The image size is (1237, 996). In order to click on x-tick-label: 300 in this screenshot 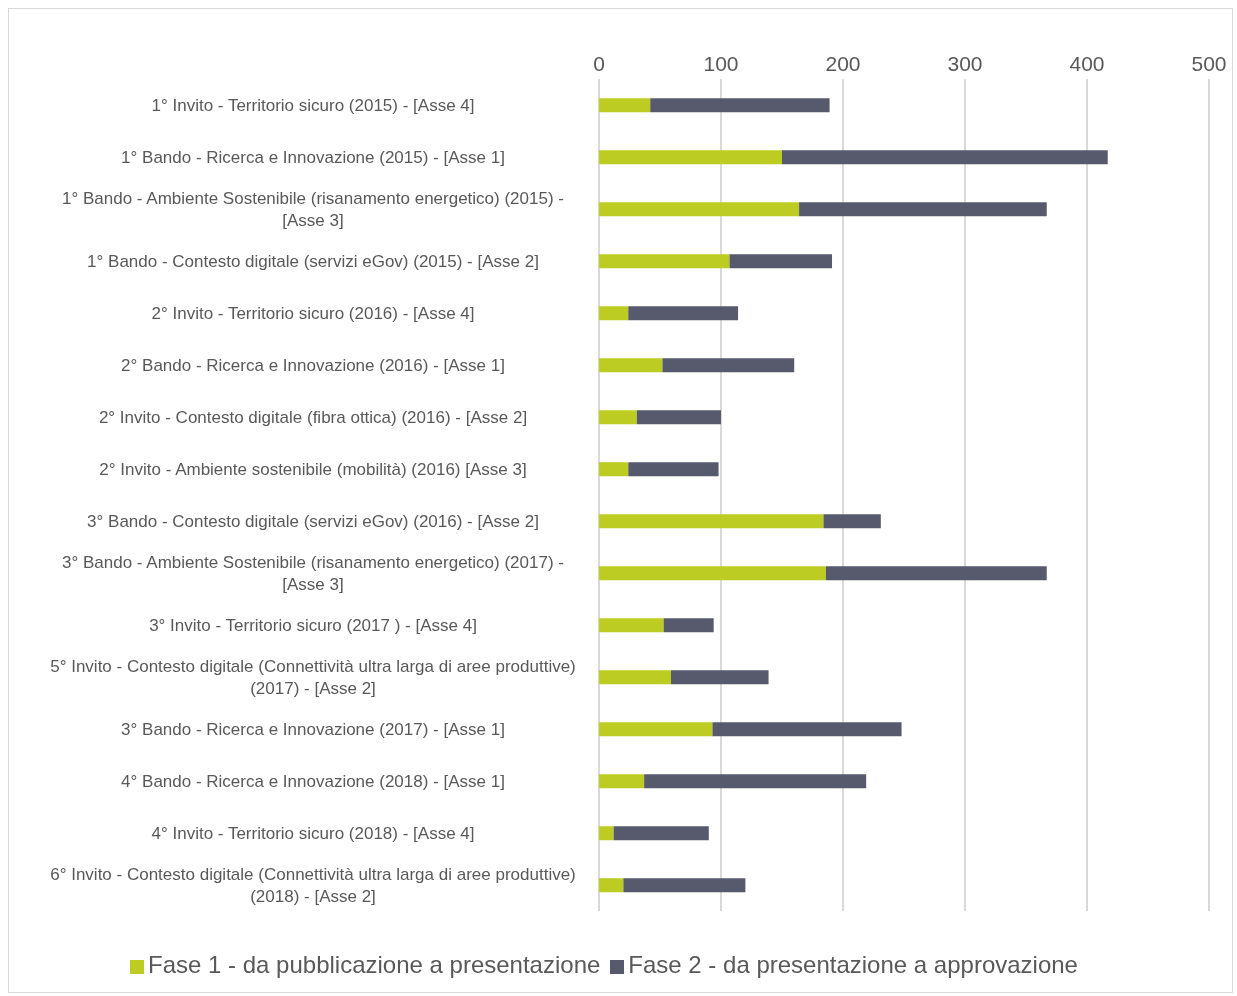, I will do `click(965, 63)`.